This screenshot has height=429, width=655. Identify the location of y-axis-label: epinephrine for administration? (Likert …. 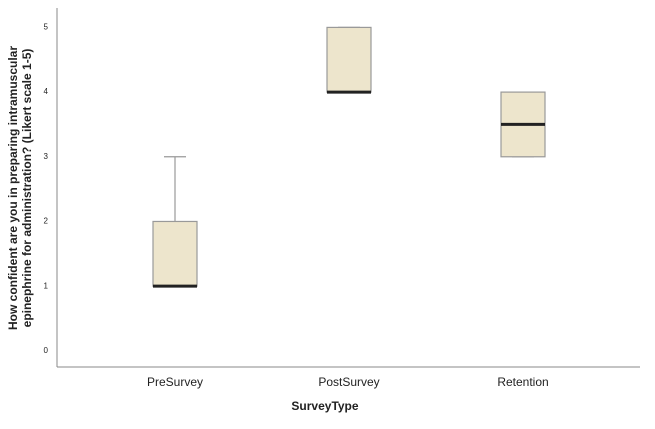
(27, 188).